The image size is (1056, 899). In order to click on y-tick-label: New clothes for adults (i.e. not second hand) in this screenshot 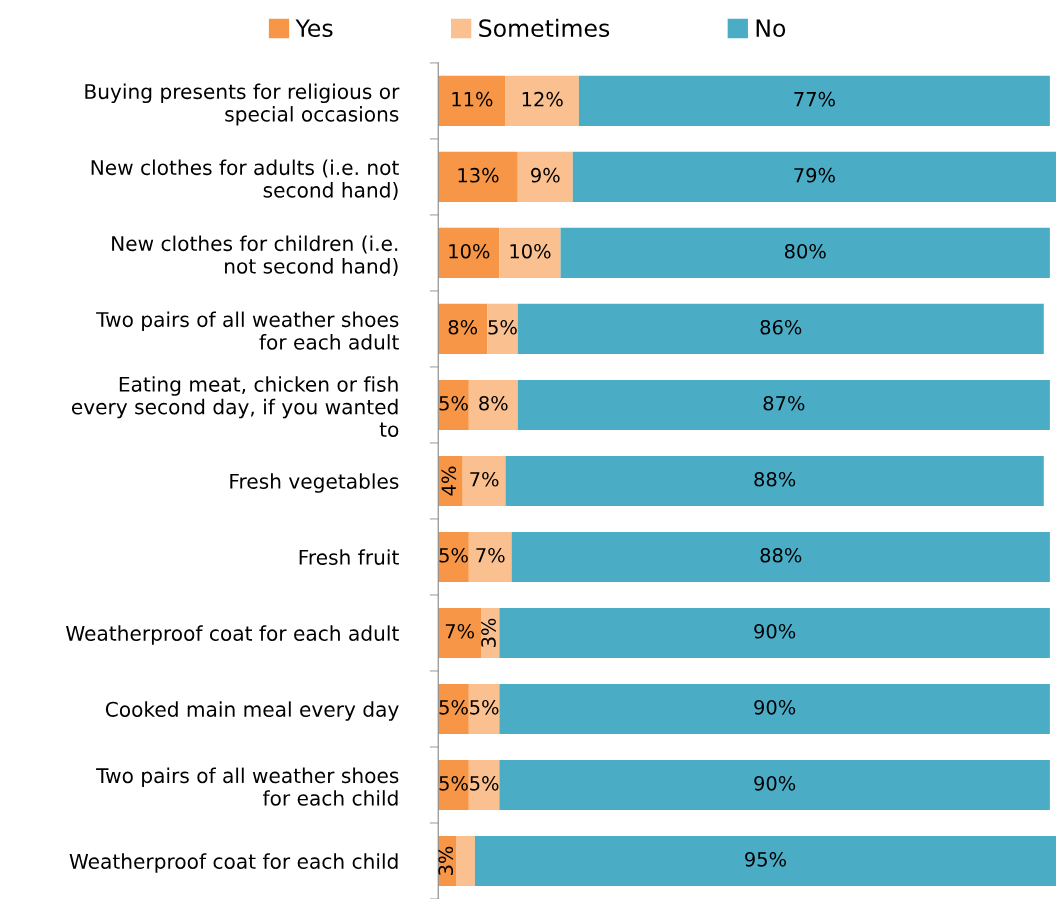, I will do `click(245, 180)`.